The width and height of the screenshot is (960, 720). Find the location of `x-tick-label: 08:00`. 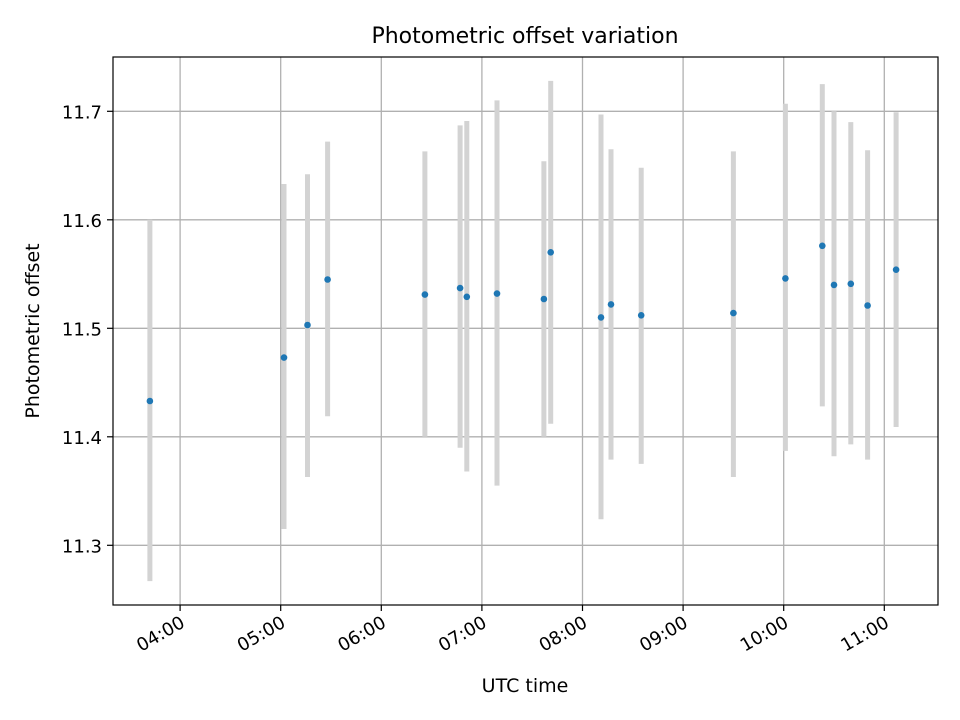

x-tick-label: 08:00 is located at coordinates (563, 634).